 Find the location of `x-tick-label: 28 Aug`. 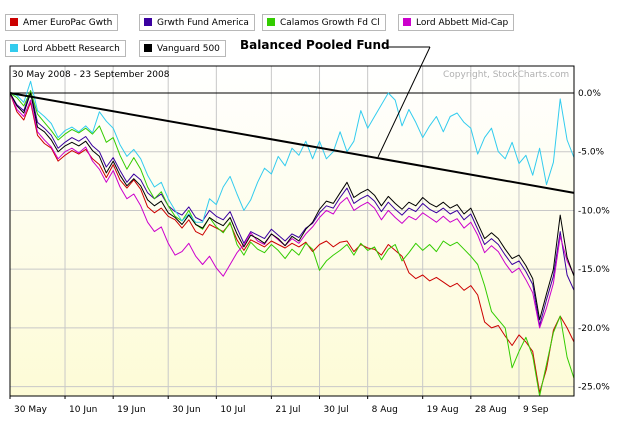

x-tick-label: 28 Aug is located at coordinates (491, 410).